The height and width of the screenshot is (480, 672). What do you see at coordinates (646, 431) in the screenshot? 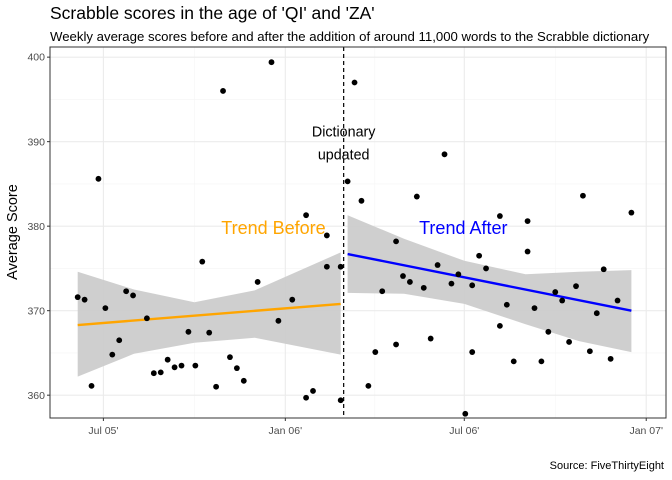
I see `x-tick-label: Jan 07'` at bounding box center [646, 431].